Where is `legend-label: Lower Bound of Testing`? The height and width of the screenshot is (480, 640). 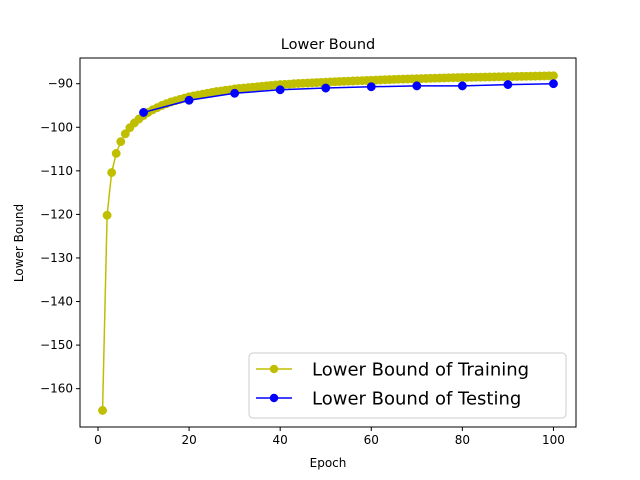 legend-label: Lower Bound of Testing is located at coordinates (416, 399).